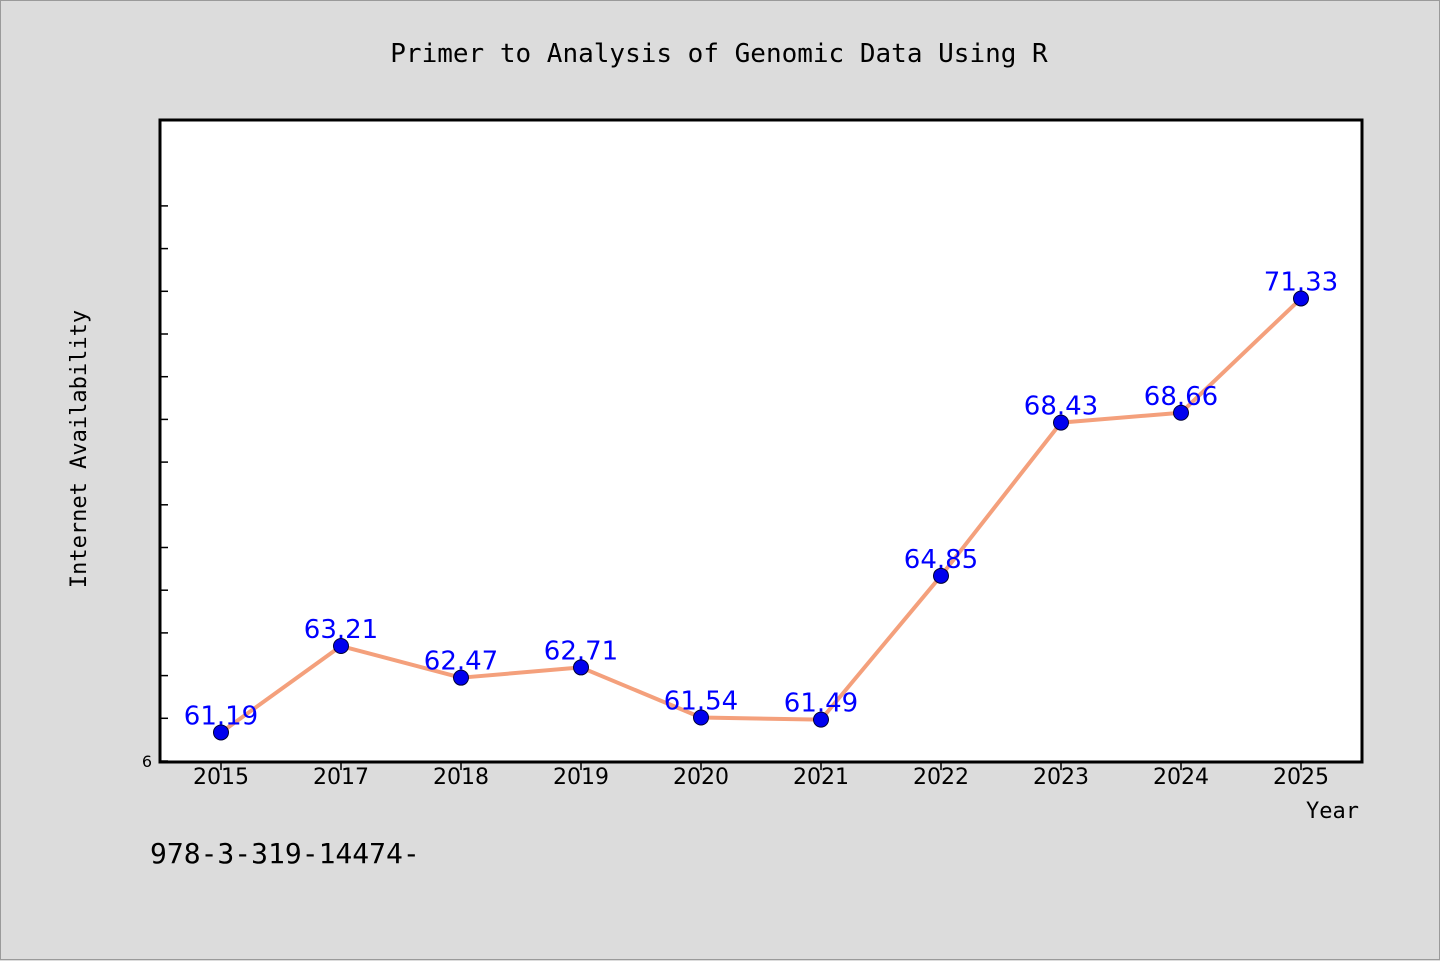 Image resolution: width=1440 pixels, height=961 pixels. I want to click on footnote-isbn: 978-3-319-14474-, so click(285, 853).